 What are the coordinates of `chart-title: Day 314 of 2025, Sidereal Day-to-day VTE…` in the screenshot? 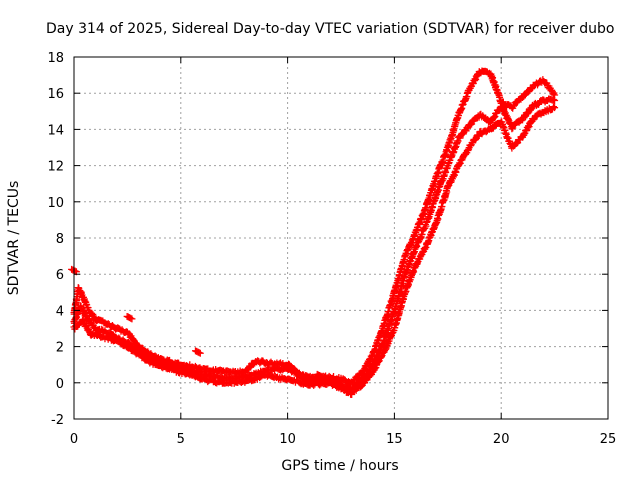 It's located at (330, 29).